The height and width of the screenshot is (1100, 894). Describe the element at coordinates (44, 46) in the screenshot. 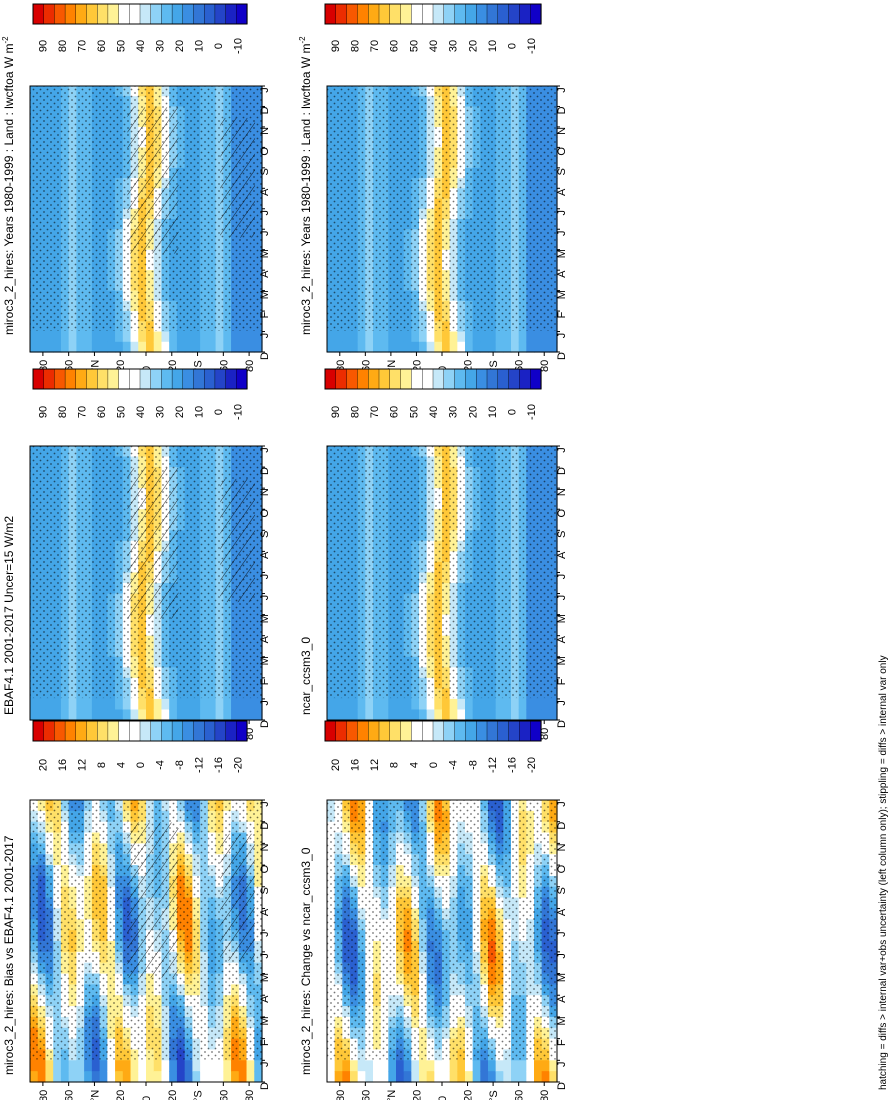

I see `colorbar-tick-label: 90` at that location.